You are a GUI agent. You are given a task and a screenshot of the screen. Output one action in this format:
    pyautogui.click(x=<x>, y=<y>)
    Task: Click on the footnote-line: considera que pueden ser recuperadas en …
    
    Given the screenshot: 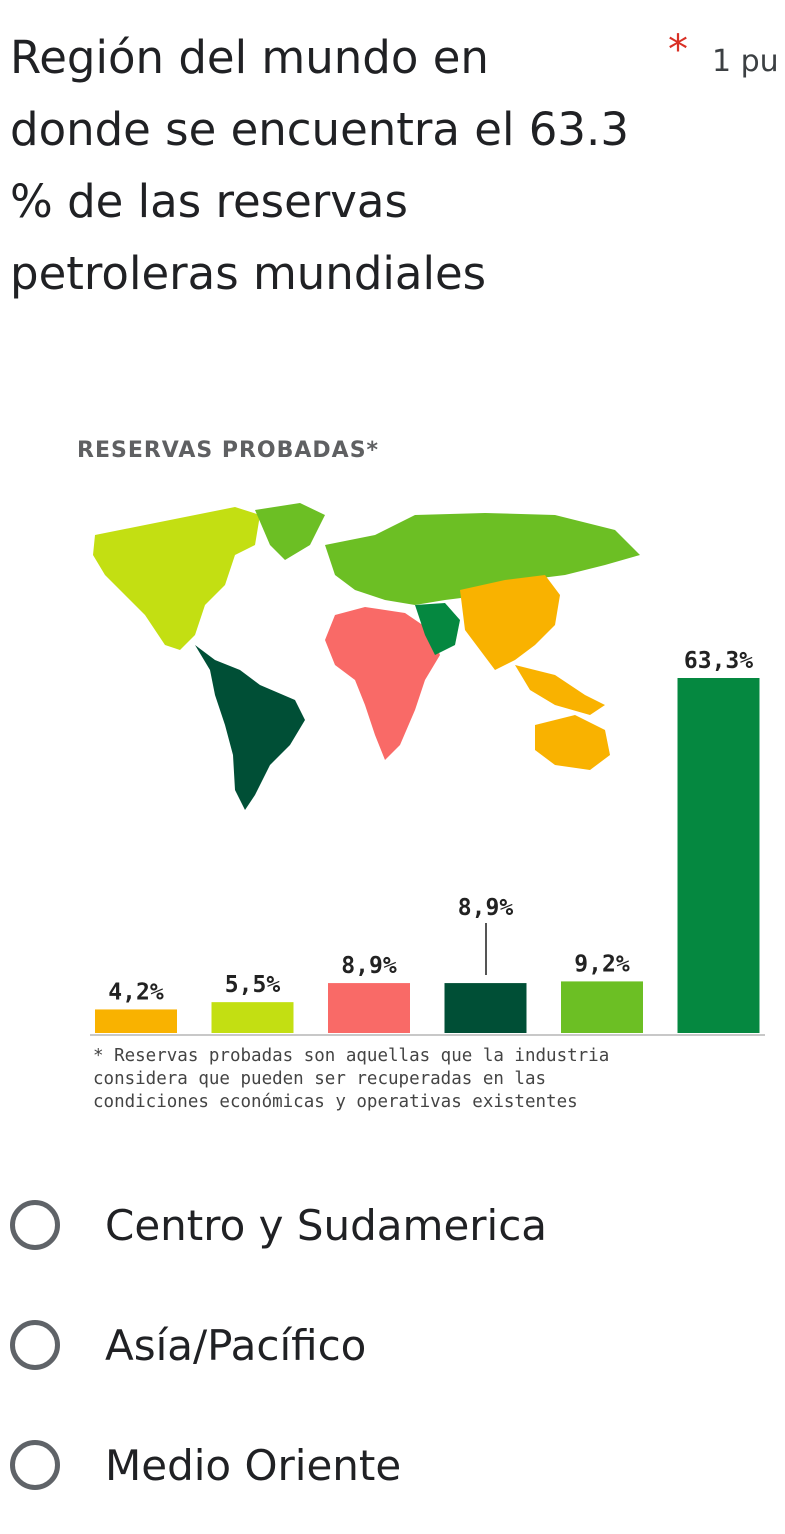 What is the action you would take?
    pyautogui.click(x=320, y=1079)
    